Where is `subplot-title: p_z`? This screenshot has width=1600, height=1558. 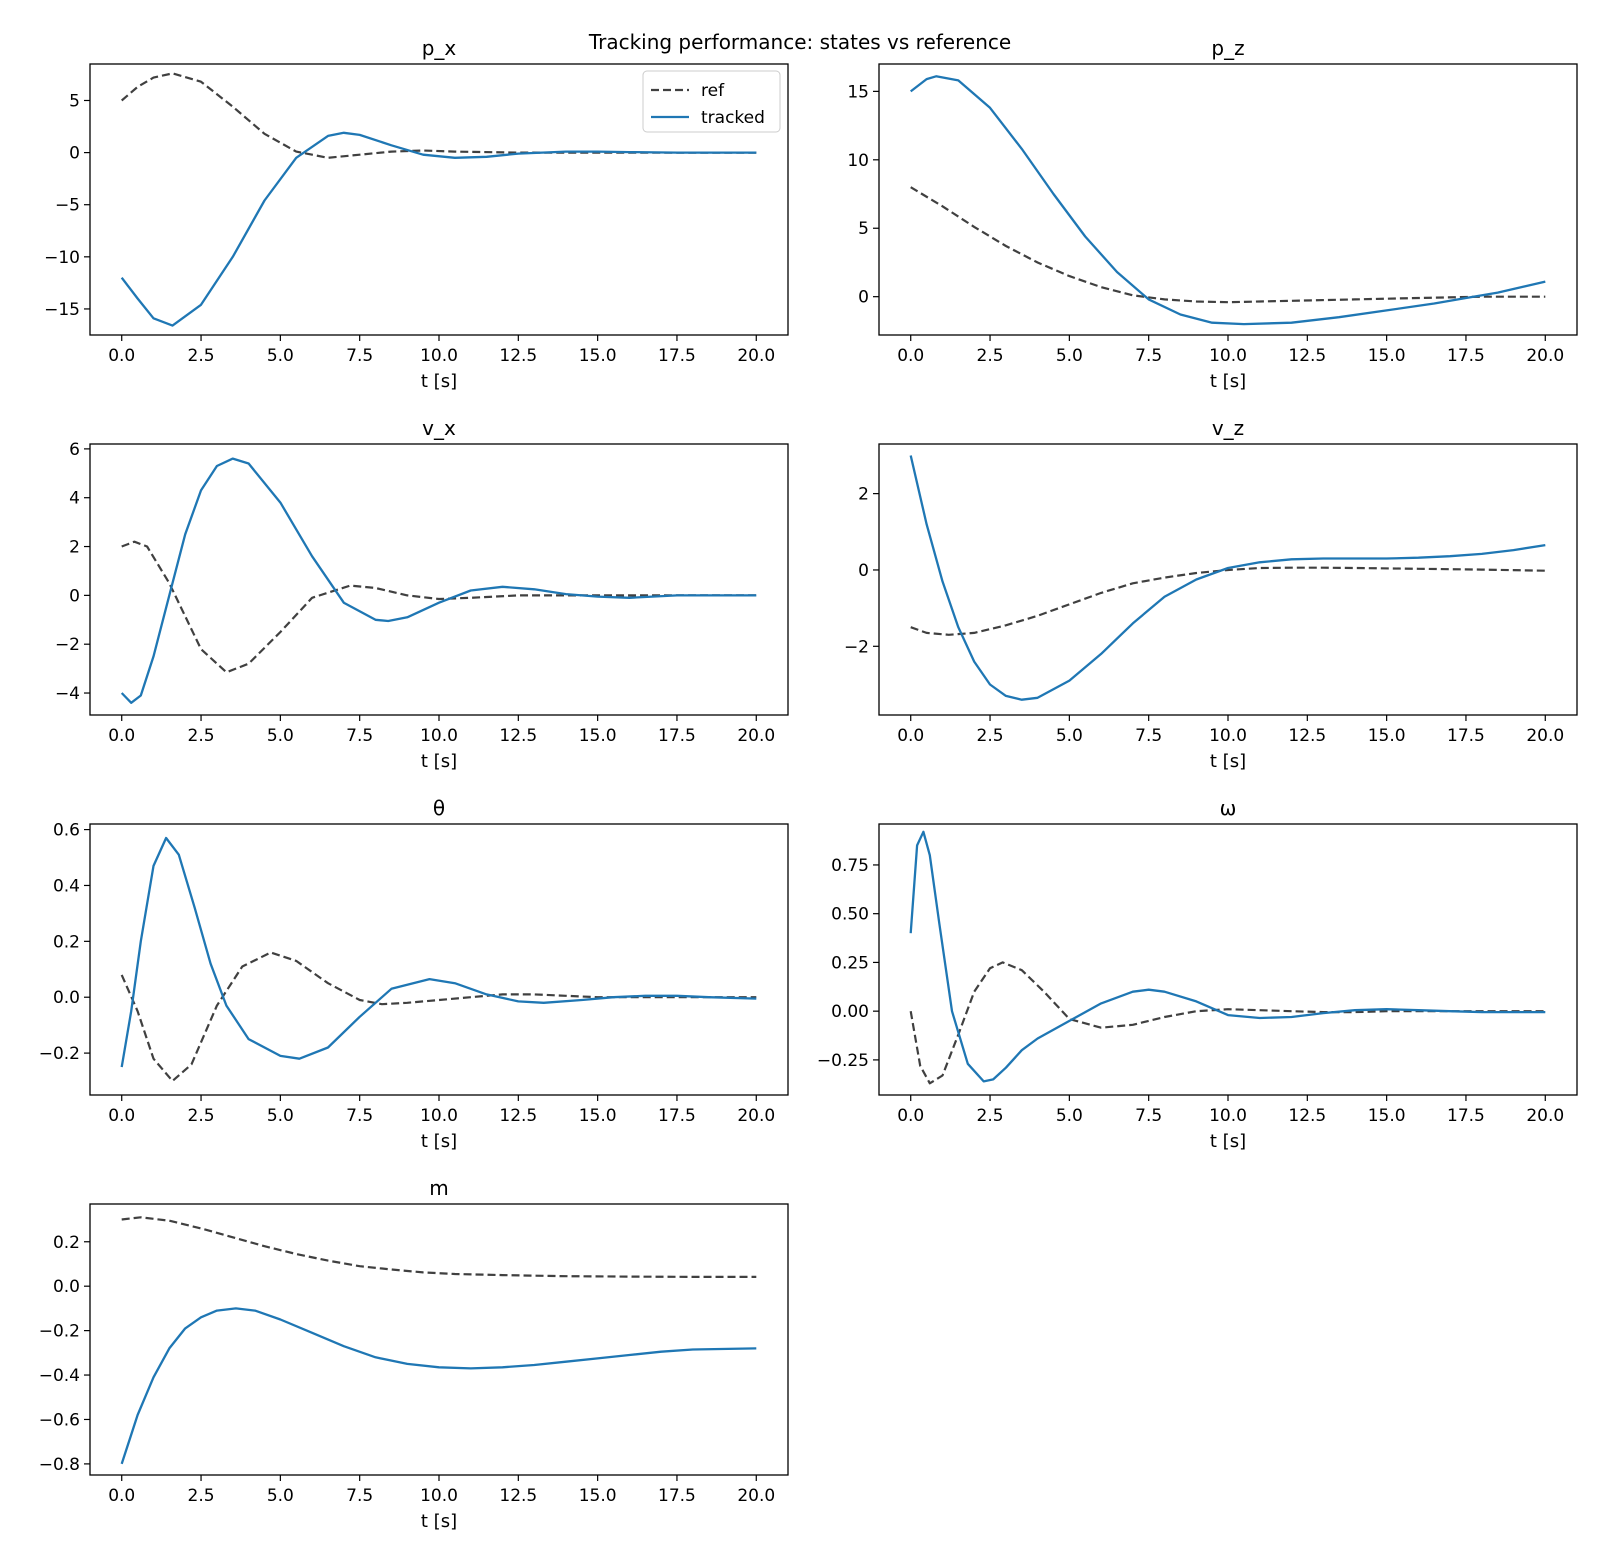
subplot-title: p_z is located at coordinates (1227, 48).